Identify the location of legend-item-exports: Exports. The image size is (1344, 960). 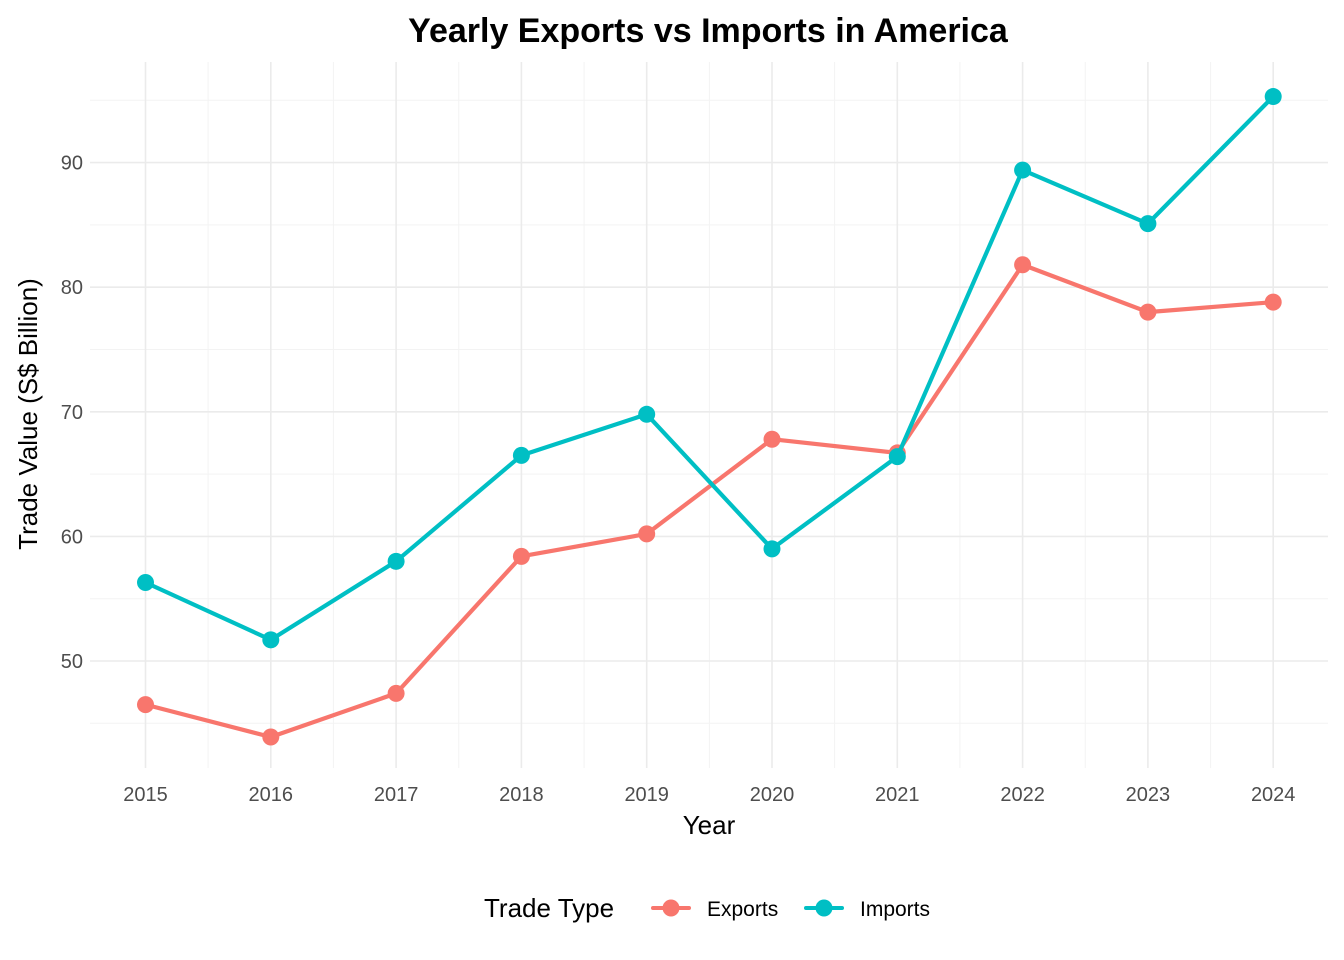
(714, 909).